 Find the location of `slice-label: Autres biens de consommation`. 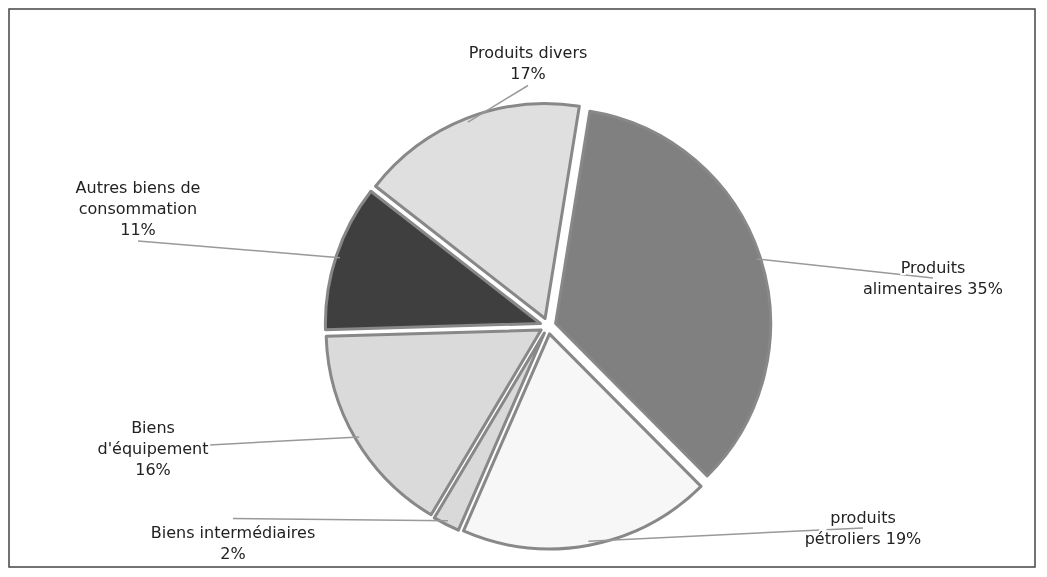

slice-label: Autres biens de consommation is located at coordinates (138, 197).